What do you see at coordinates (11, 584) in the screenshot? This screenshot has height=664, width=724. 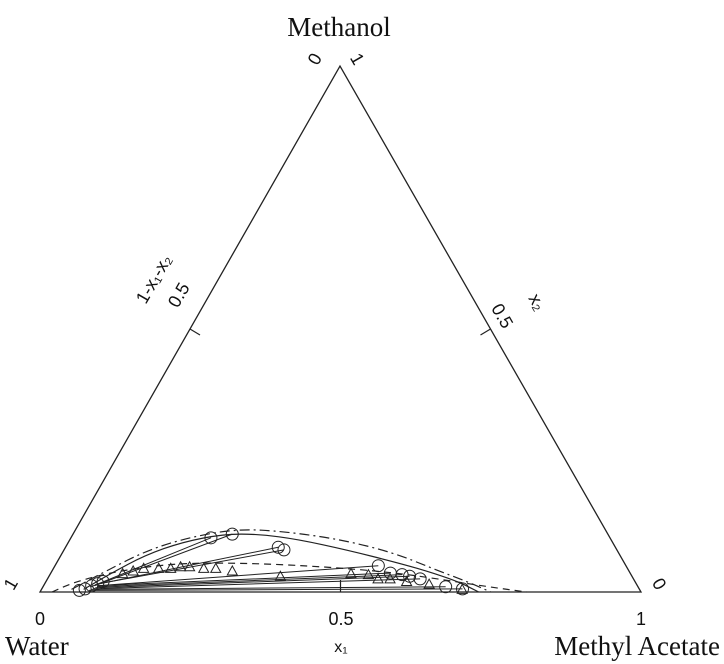 I see `left-end-label-1: 1` at bounding box center [11, 584].